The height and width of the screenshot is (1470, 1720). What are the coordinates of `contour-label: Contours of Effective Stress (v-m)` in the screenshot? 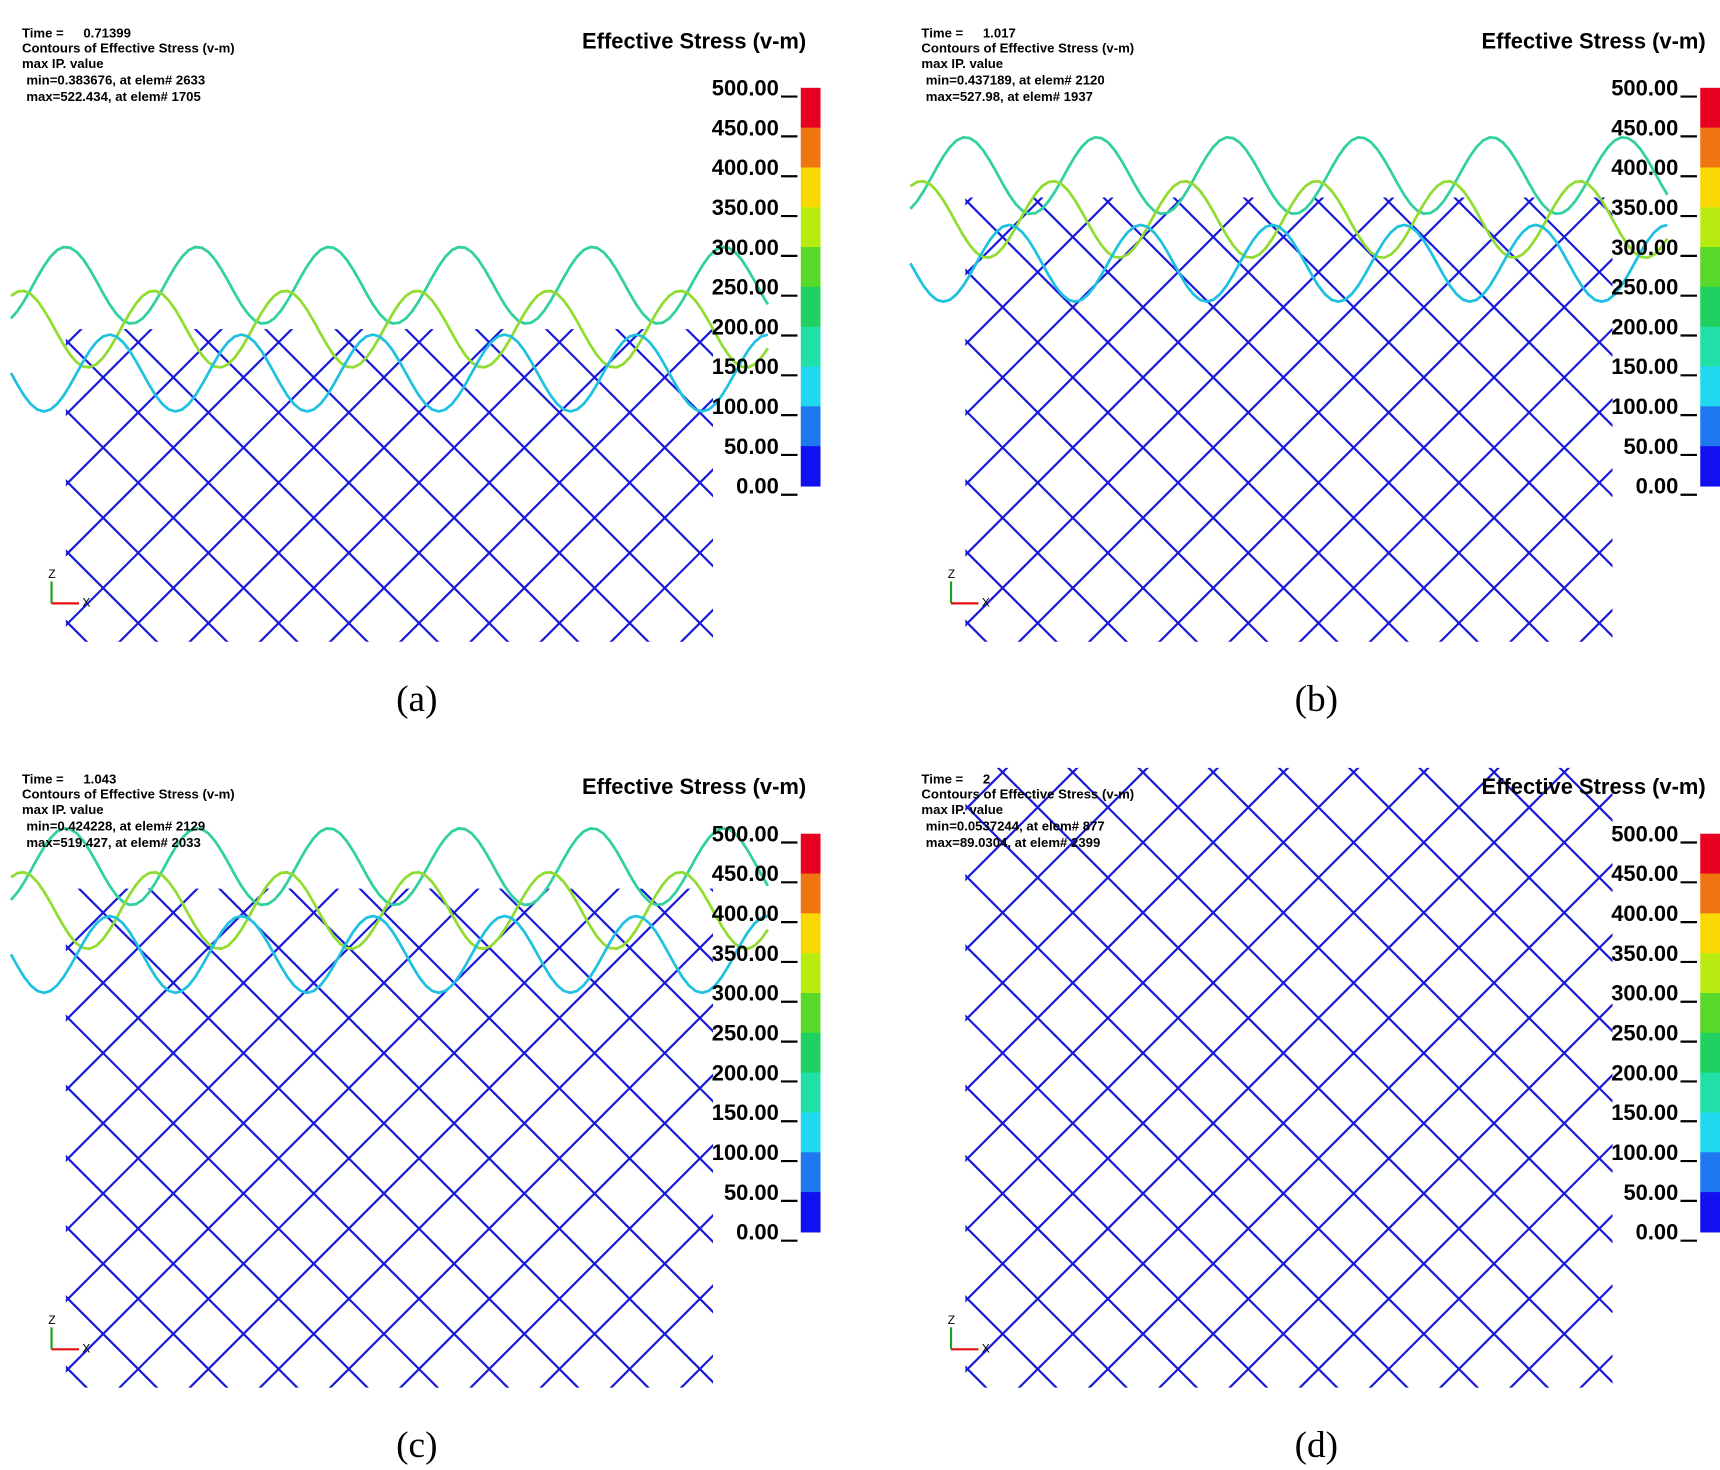 It's located at (1027, 794).